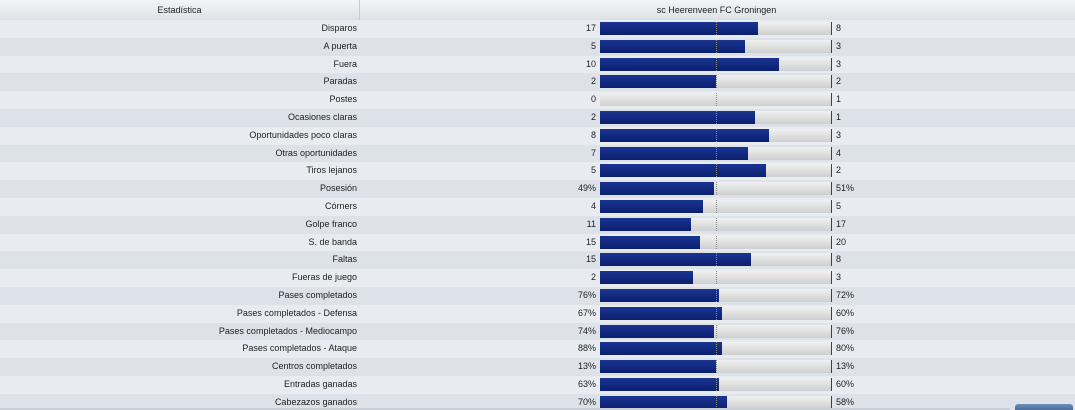  What do you see at coordinates (537, 117) in the screenshot?
I see `stat-row: Ocasiones claras 2 1` at bounding box center [537, 117].